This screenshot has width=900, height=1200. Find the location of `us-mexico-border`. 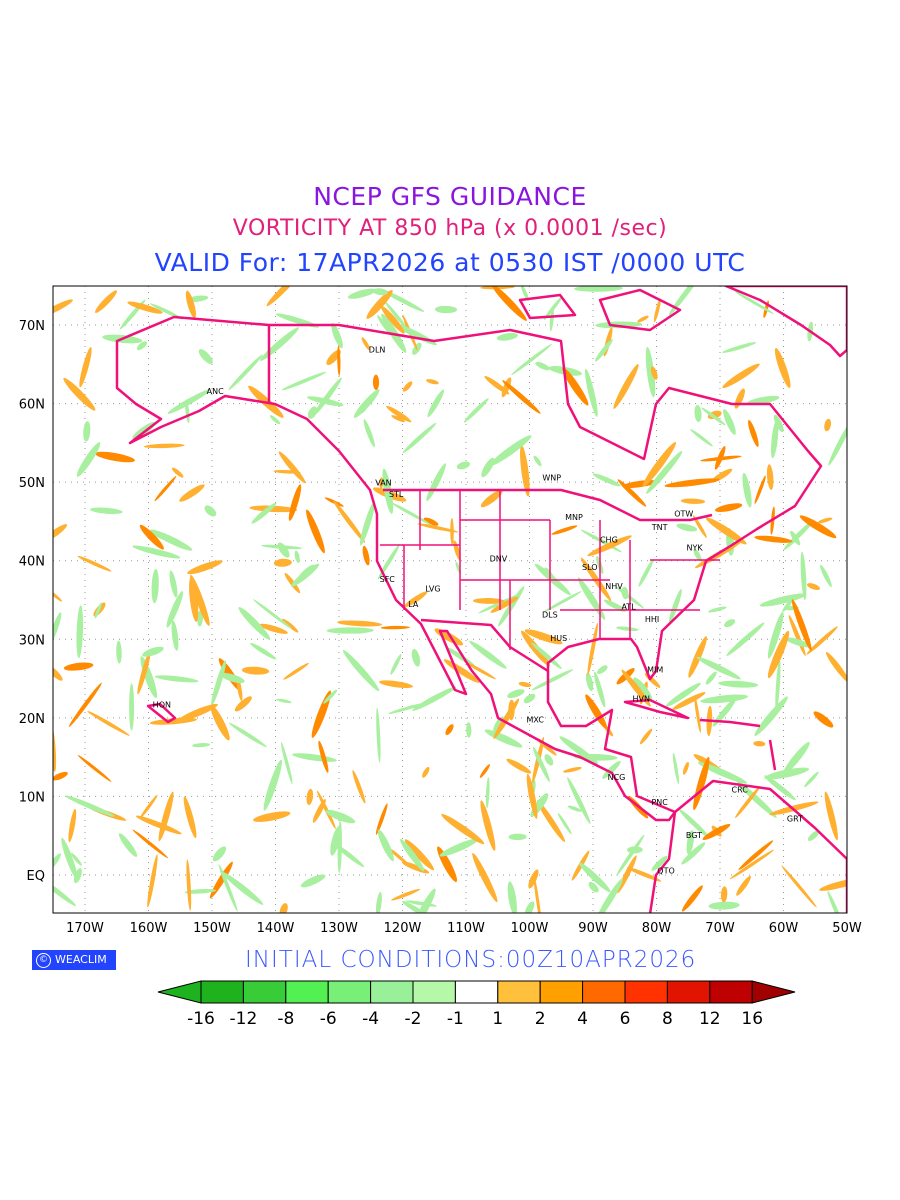

us-mexico-border is located at coordinates (484, 645).